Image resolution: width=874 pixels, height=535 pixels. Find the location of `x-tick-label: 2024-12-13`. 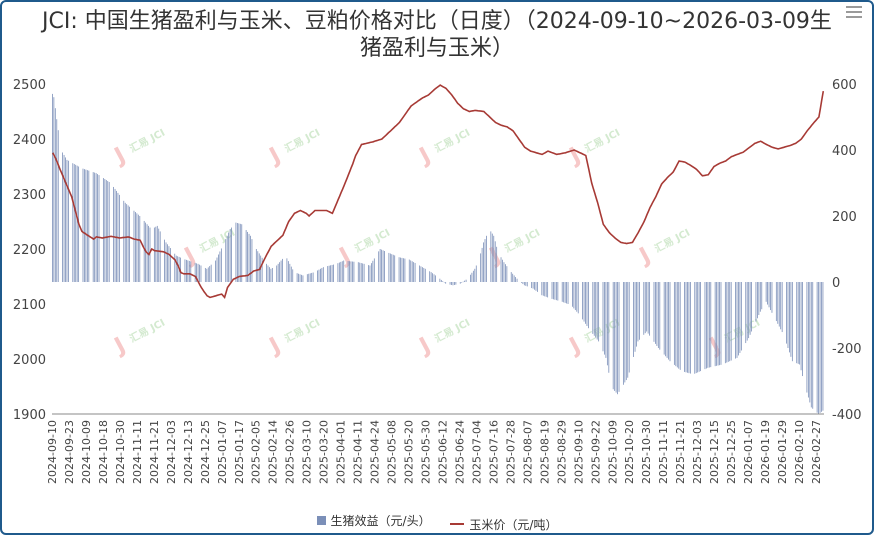

x-tick-label: 2024-12-13 is located at coordinates (188, 452).